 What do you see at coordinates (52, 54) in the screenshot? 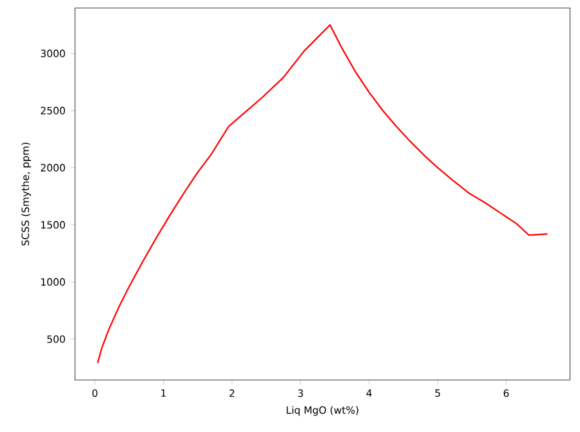
I see `y-tick-label: 3000` at bounding box center [52, 54].